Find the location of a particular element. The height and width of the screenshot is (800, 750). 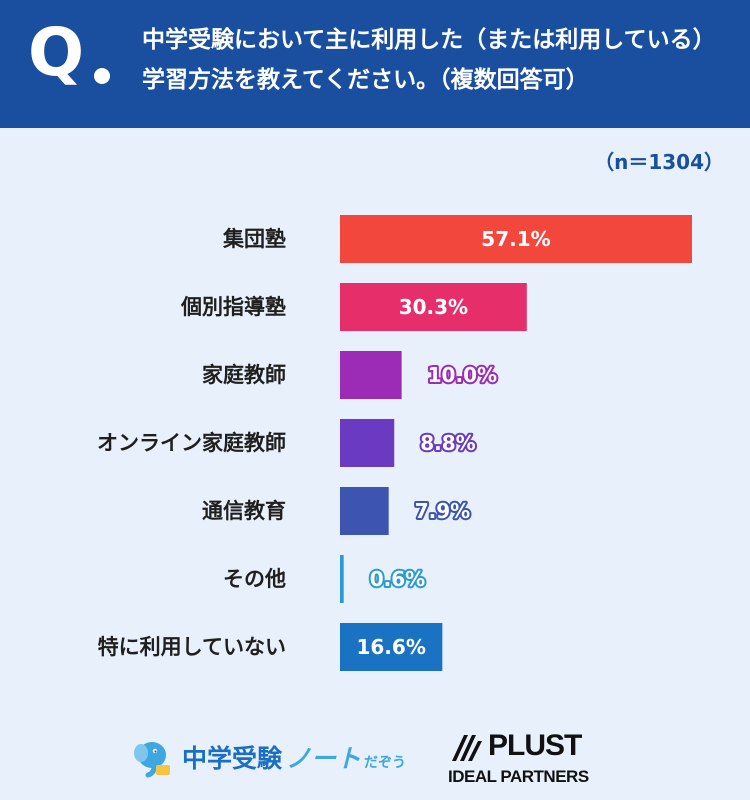

value-label: 30.3% is located at coordinates (433, 307).